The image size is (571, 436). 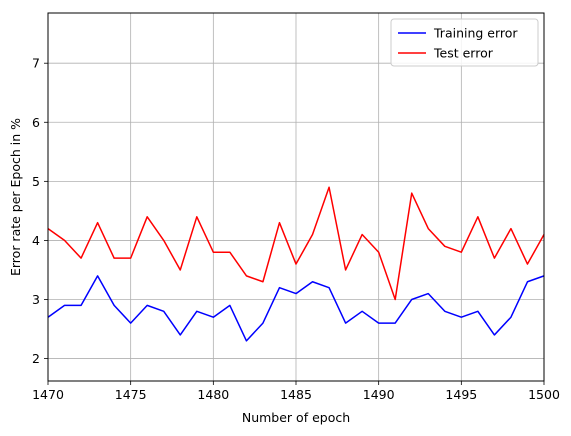 What do you see at coordinates (15, 197) in the screenshot?
I see `y-axis-label: Error rate per Epoch in %` at bounding box center [15, 197].